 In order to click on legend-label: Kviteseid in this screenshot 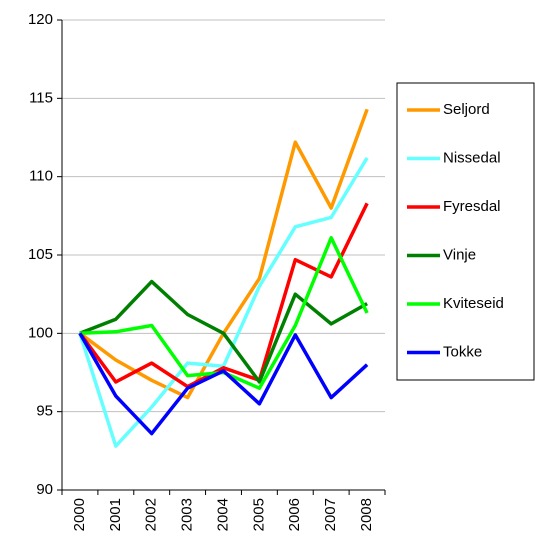, I will do `click(473, 303)`.